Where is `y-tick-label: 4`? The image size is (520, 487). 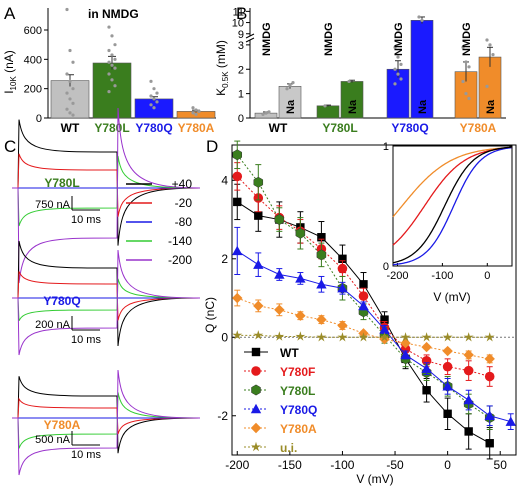 y-tick-label: 4 is located at coordinates (224, 180).